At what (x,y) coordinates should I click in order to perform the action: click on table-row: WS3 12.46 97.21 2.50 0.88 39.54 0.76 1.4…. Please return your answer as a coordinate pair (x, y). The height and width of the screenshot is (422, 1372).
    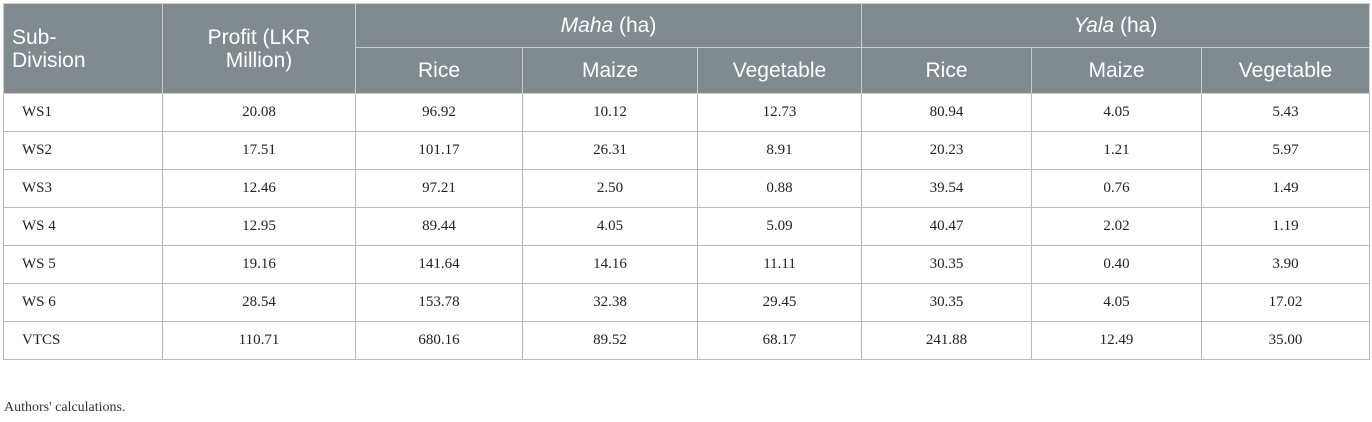
    Looking at the image, I should click on (687, 188).